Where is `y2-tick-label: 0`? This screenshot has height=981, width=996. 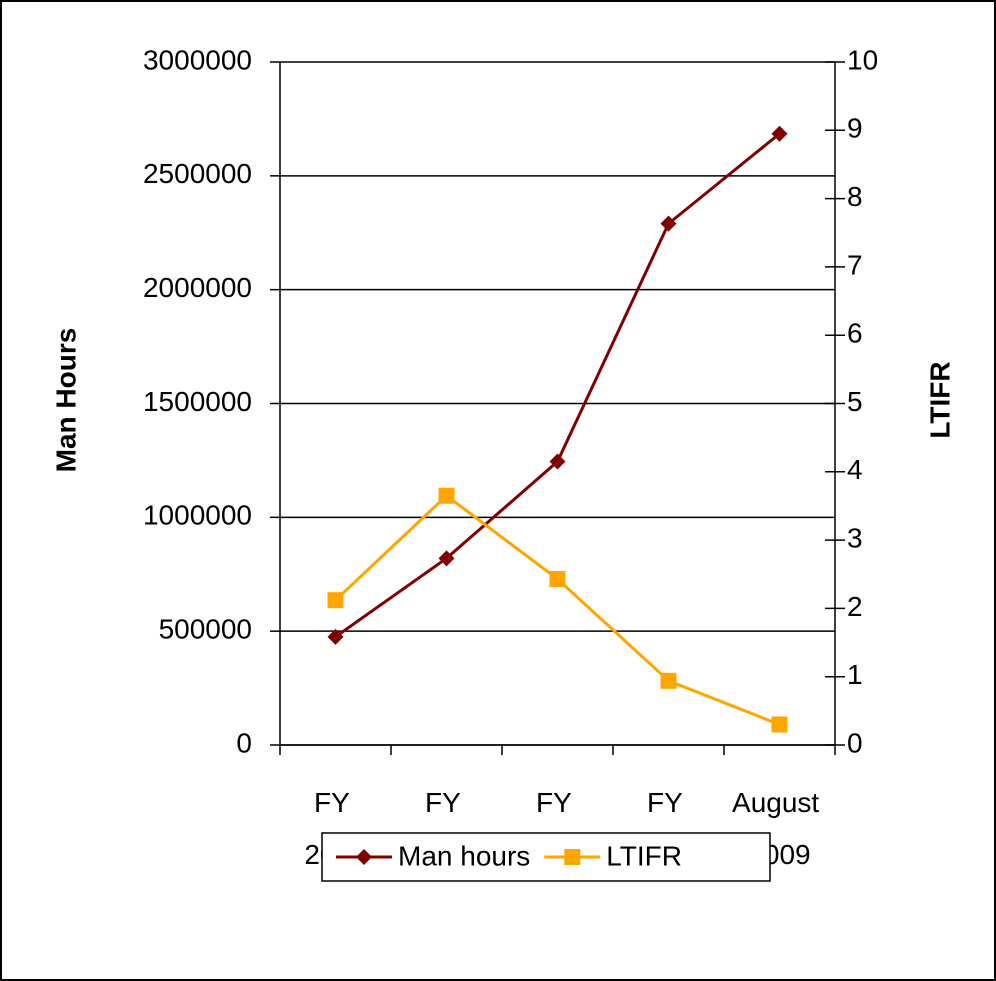
y2-tick-label: 0 is located at coordinates (855, 742).